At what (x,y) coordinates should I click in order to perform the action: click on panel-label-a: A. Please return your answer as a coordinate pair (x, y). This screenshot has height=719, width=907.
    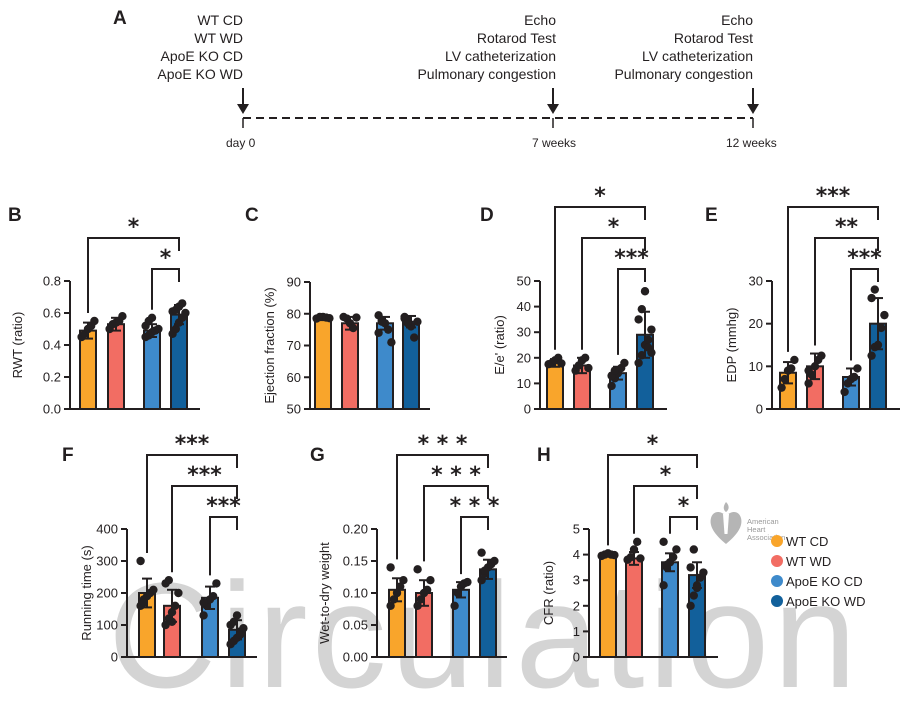
    Looking at the image, I should click on (120, 18).